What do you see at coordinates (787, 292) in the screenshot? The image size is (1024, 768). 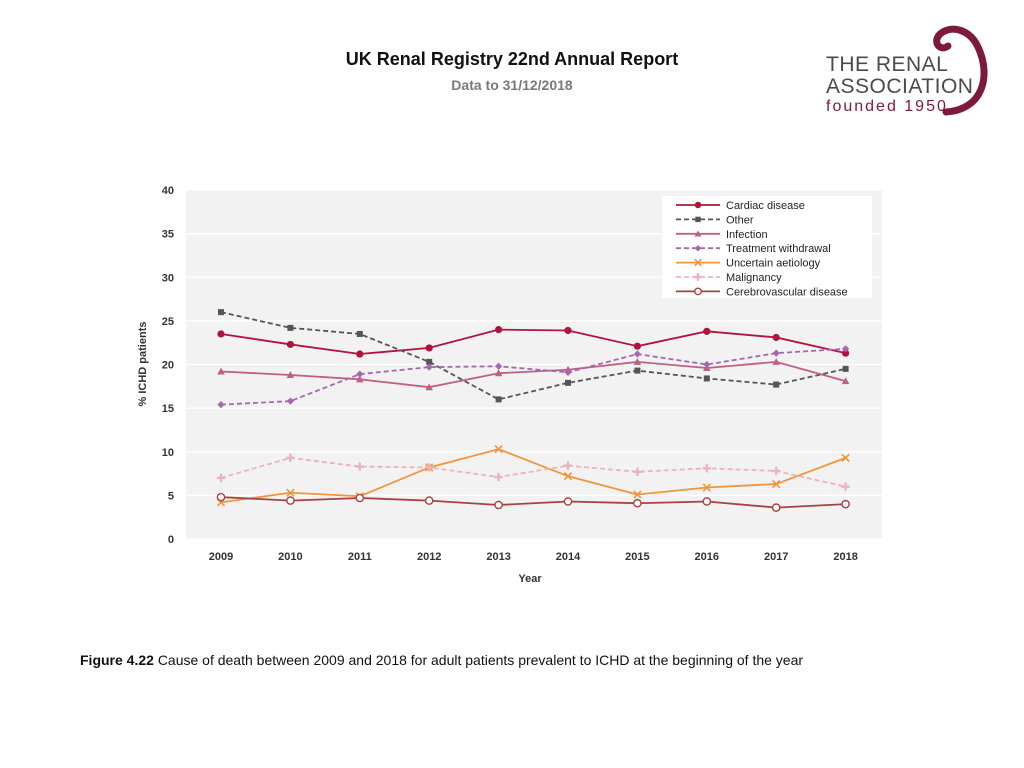 I see `legend-label: Cerebrovascular disease` at bounding box center [787, 292].